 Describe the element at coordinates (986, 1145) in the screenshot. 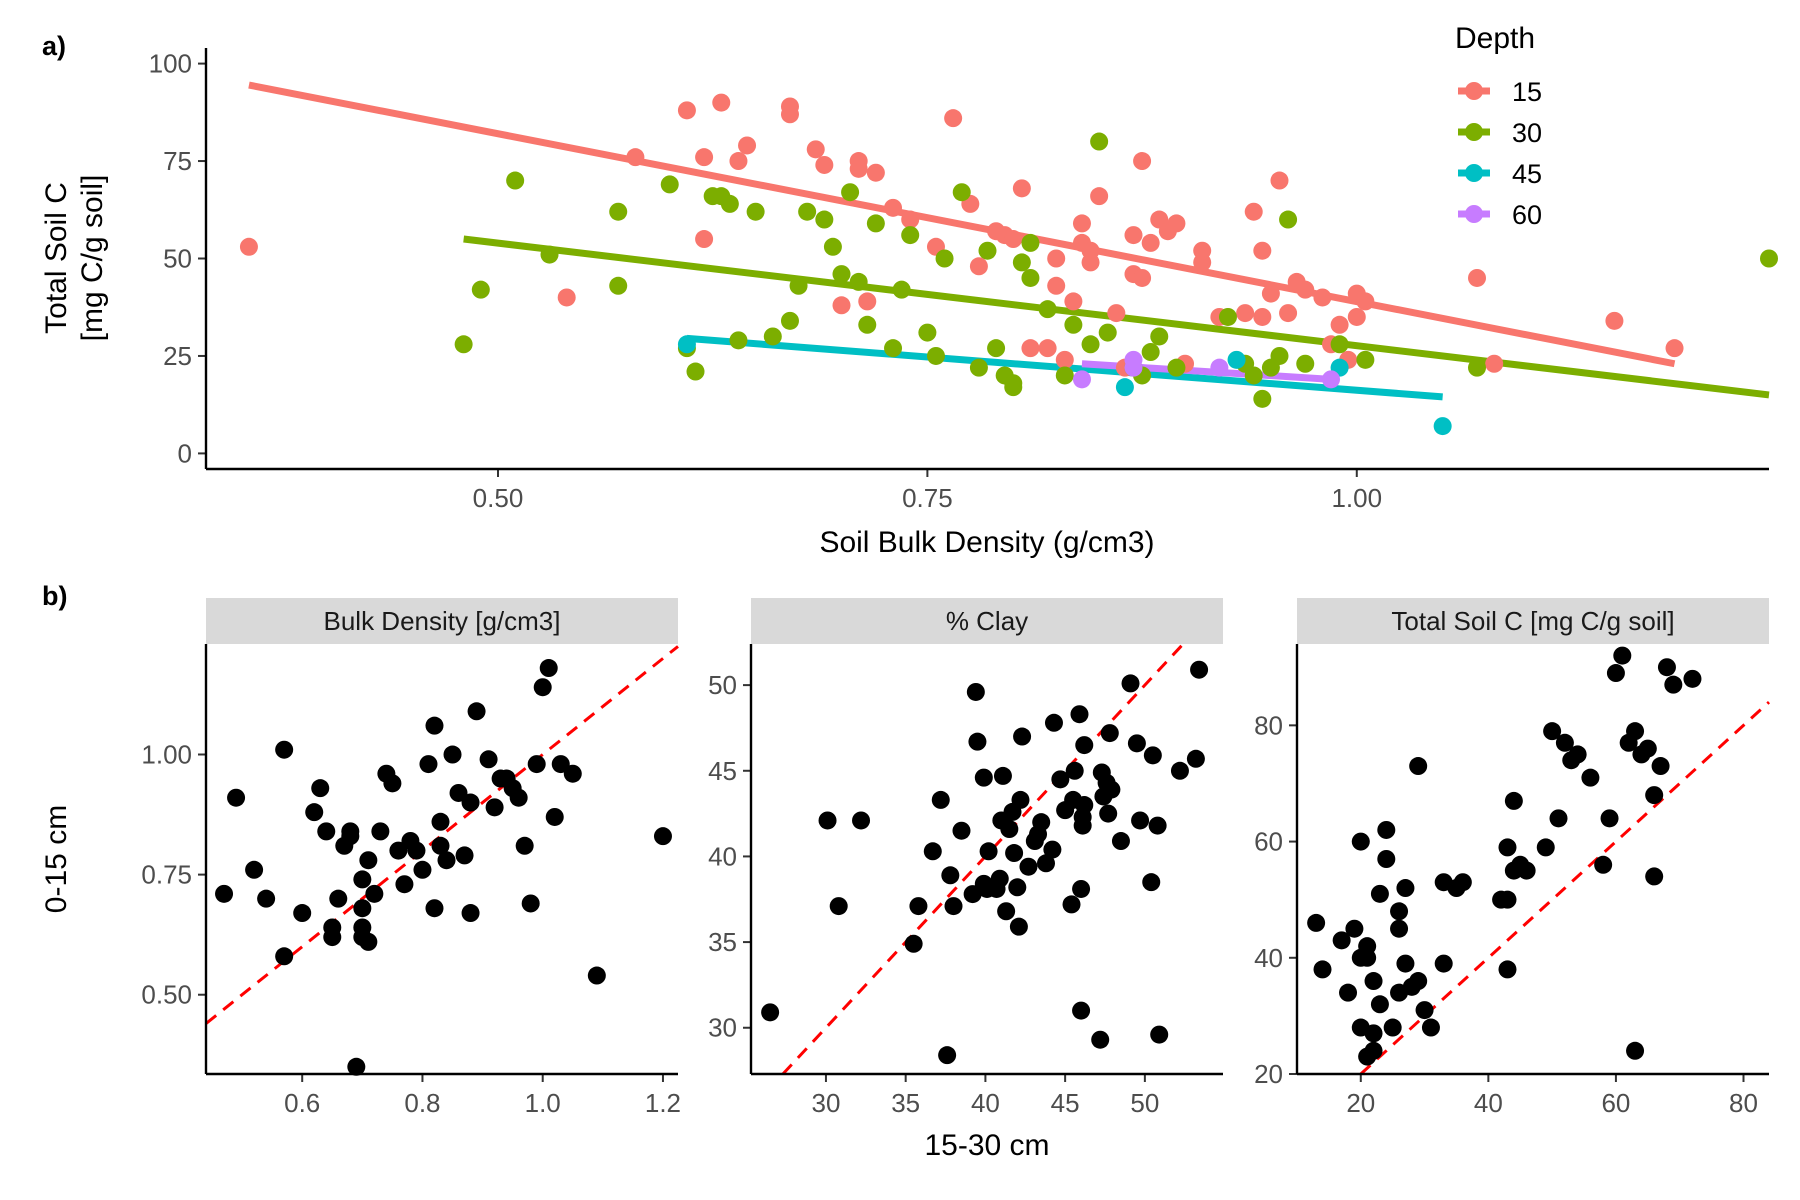

I see `panel-b-x-axis-title: 15-30 cm` at that location.